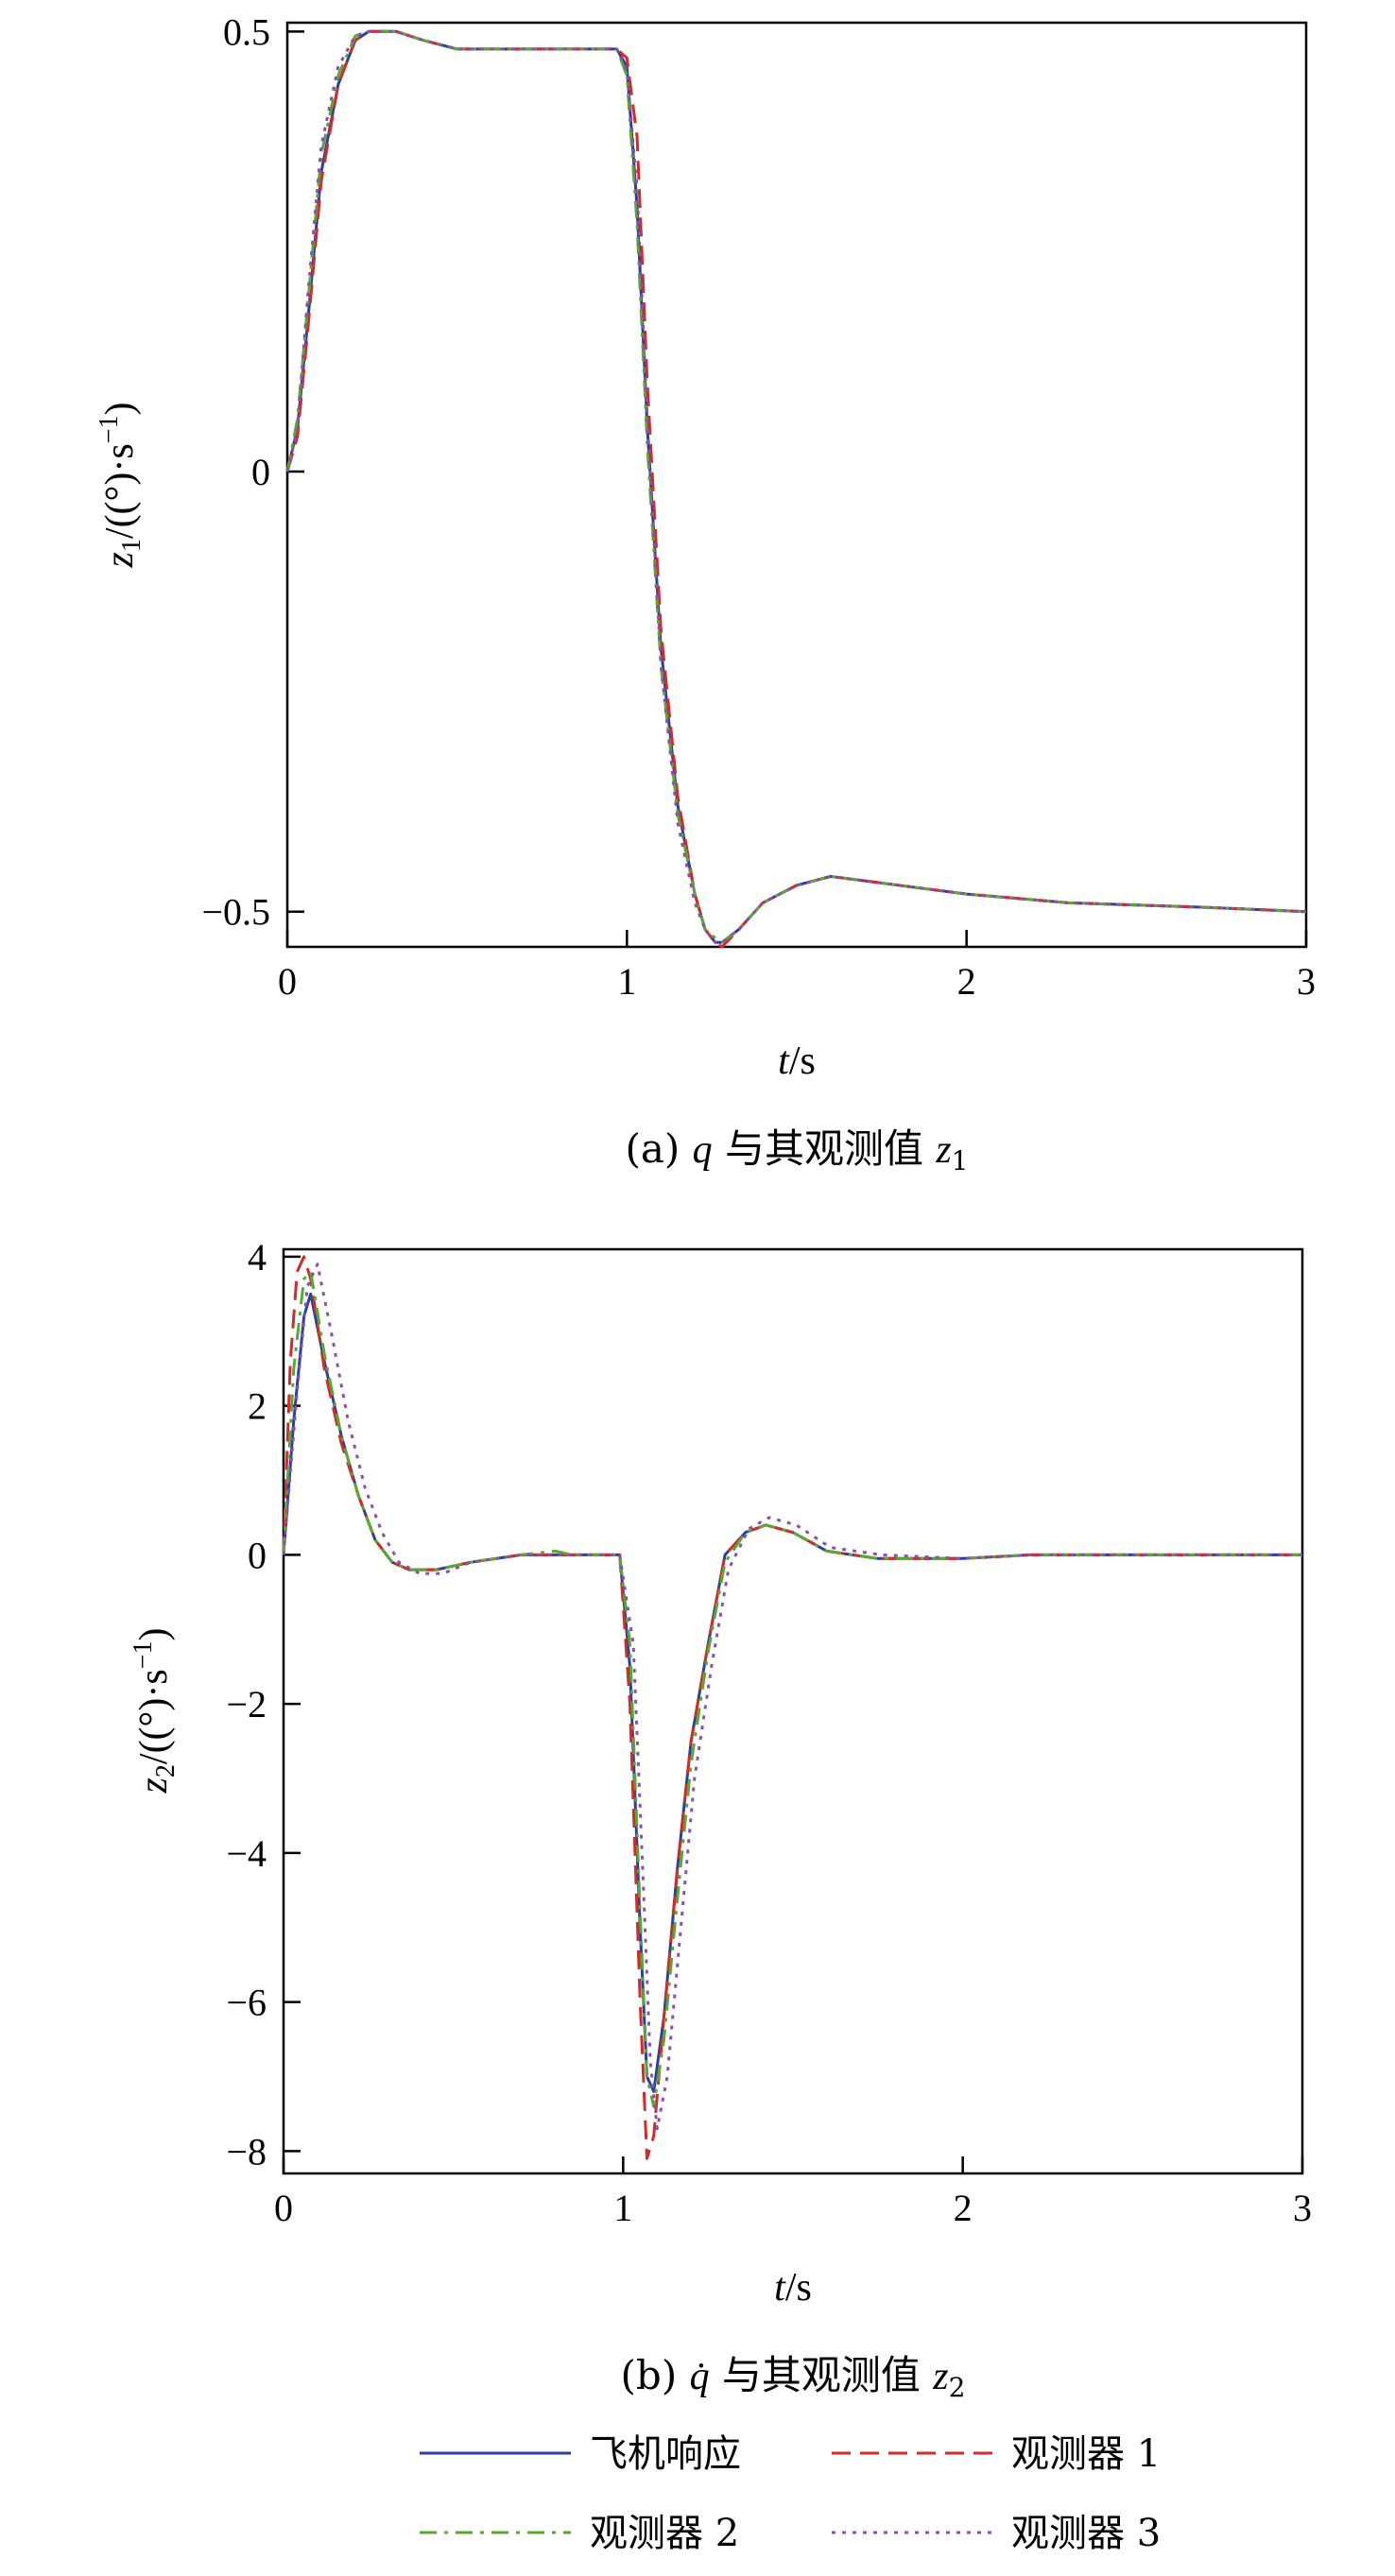 The image size is (1395, 2576). I want to click on y-axis-label-a: z1/((°)·s−1), so click(120, 486).